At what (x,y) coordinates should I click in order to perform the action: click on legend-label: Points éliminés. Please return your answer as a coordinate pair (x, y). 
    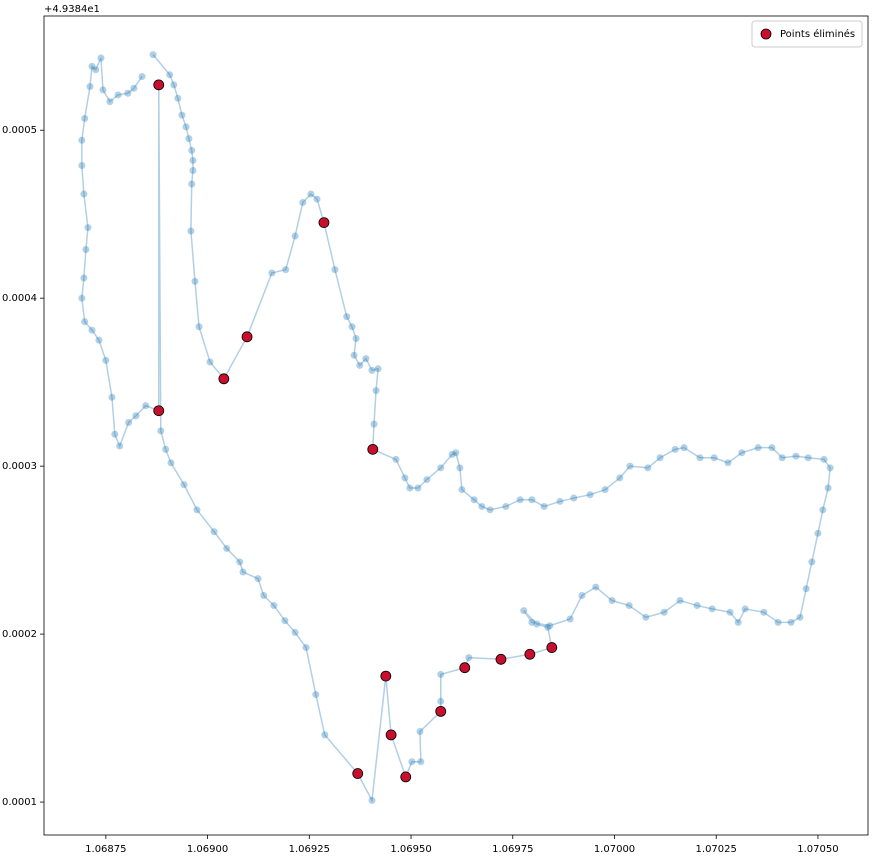
    Looking at the image, I should click on (817, 34).